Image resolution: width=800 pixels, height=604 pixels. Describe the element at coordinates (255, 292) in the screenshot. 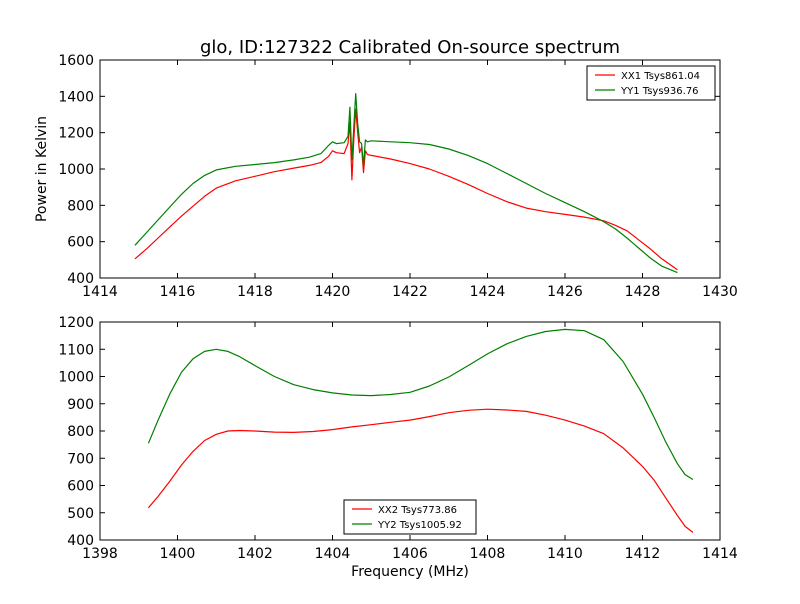

I see `x-tick-label: 1418` at that location.